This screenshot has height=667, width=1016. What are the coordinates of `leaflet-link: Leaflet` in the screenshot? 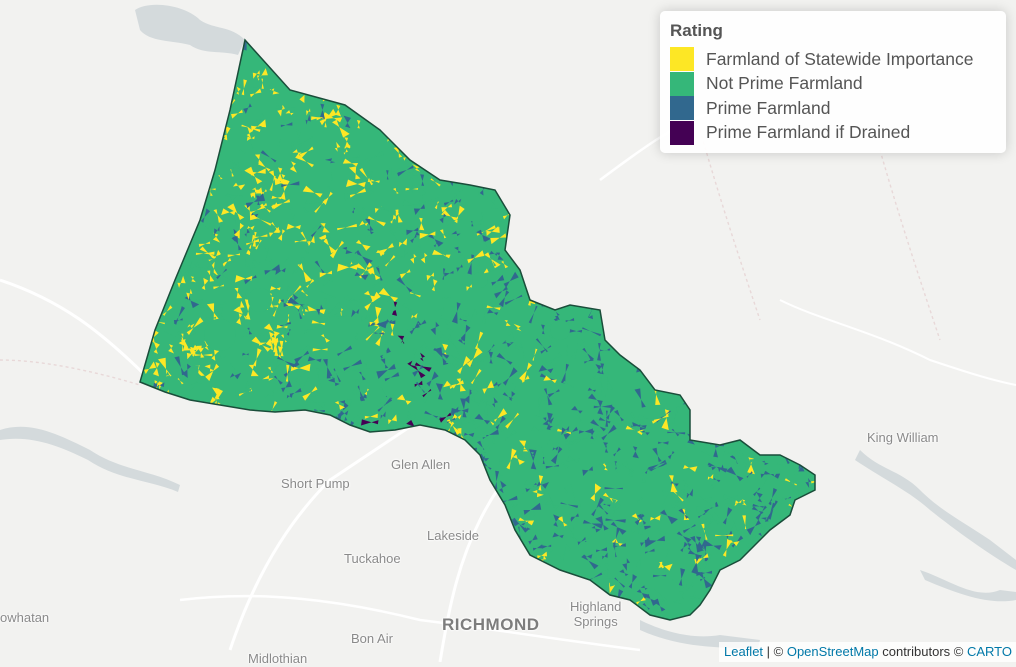 It's located at (744, 651).